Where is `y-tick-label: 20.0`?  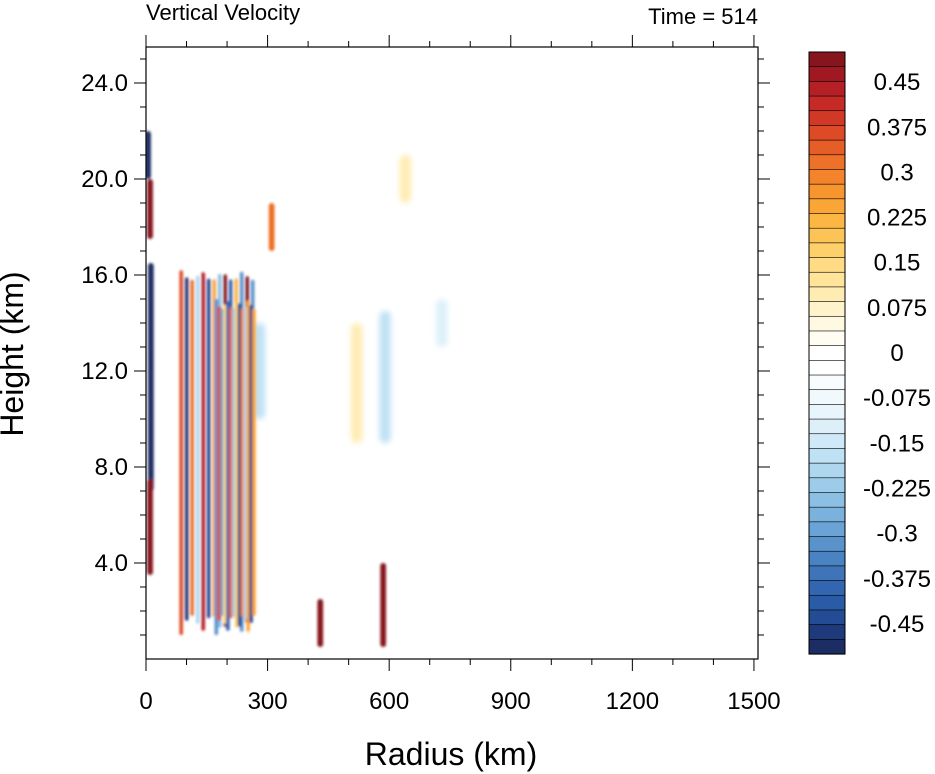 y-tick-label: 20.0 is located at coordinates (104, 179).